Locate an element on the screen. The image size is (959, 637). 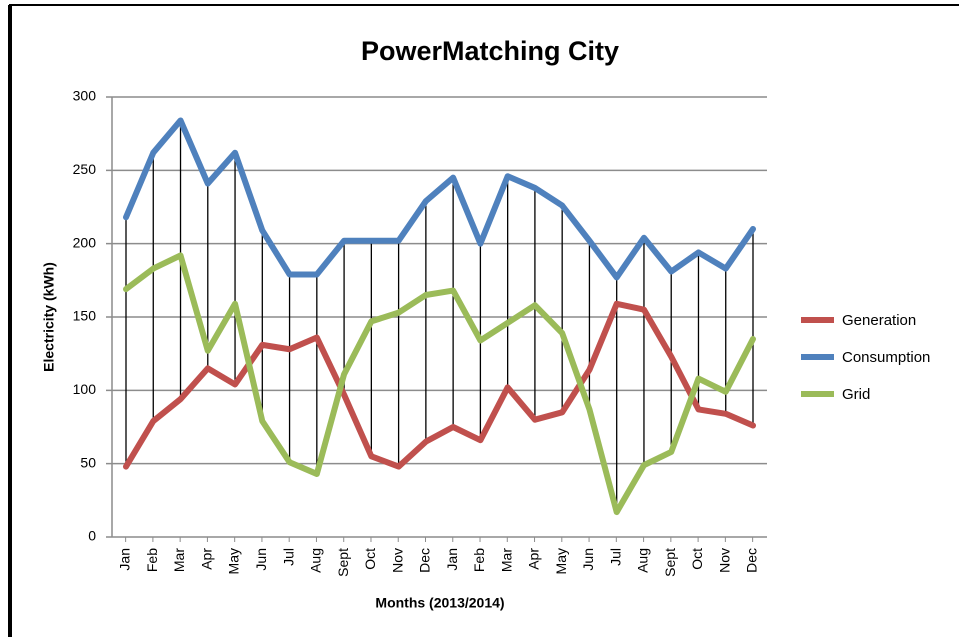
legend-label: Generation is located at coordinates (879, 320).